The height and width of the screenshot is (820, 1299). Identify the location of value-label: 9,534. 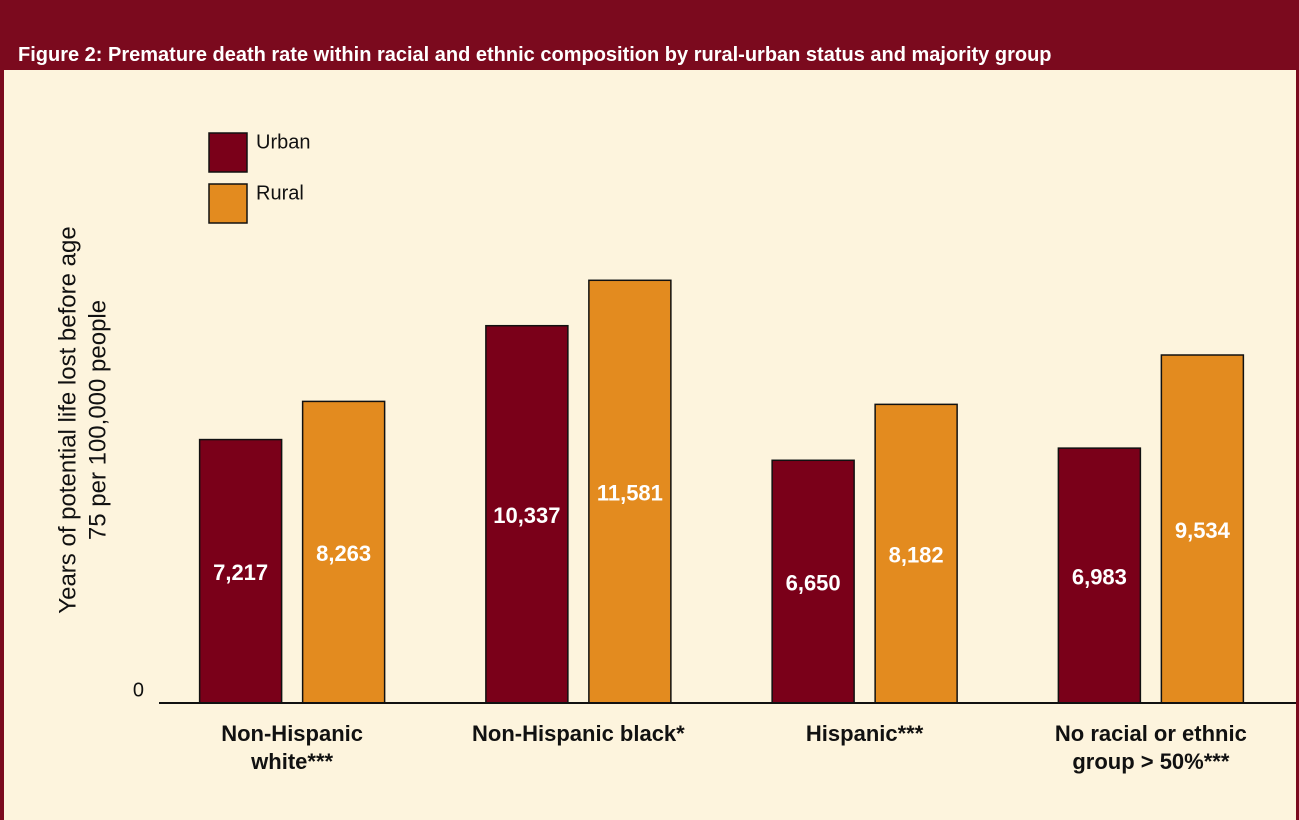
(1203, 530).